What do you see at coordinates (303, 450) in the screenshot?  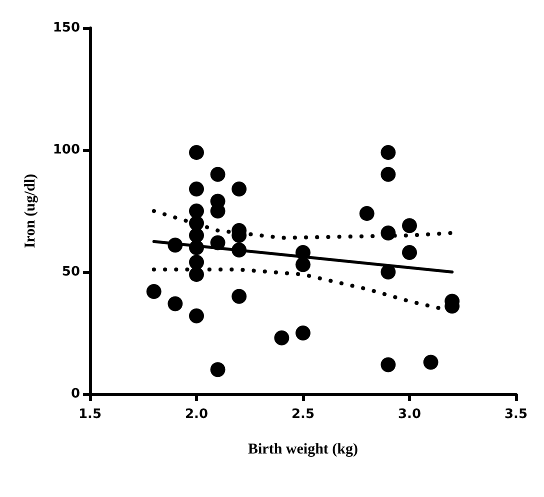 I see `x-axis-title: Birth weight (kg)` at bounding box center [303, 450].